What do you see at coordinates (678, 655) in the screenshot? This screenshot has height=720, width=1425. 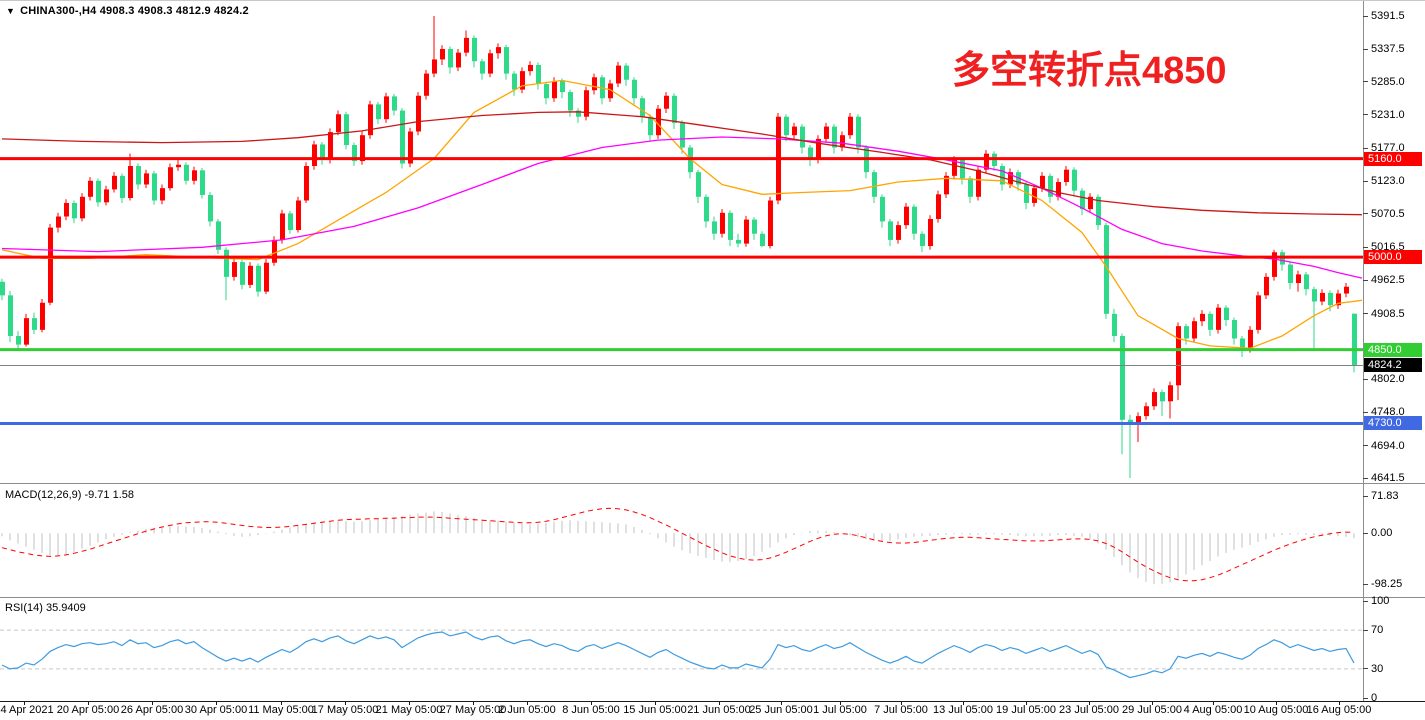 I see `rsi-line` at bounding box center [678, 655].